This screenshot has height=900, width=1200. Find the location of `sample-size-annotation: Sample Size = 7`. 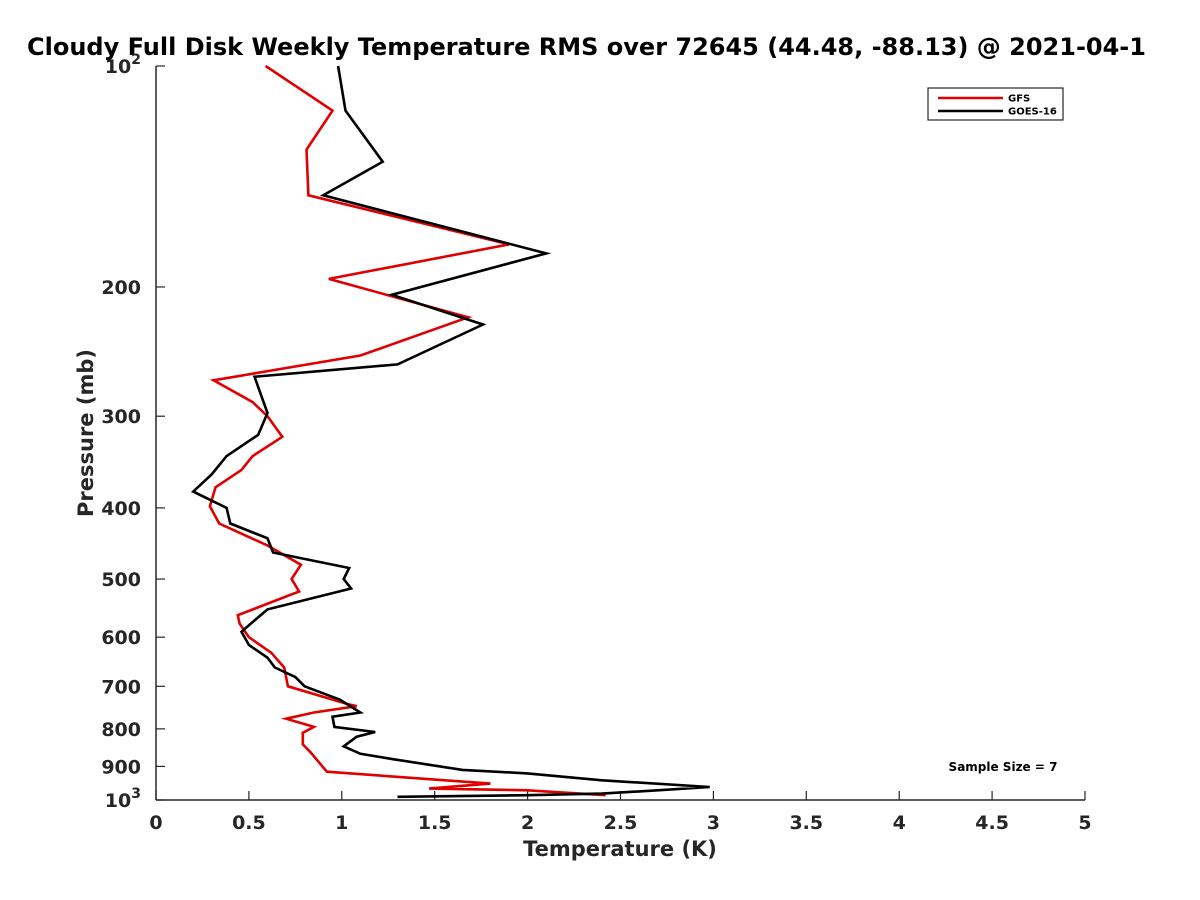

sample-size-annotation: Sample Size = 7 is located at coordinates (1003, 767).